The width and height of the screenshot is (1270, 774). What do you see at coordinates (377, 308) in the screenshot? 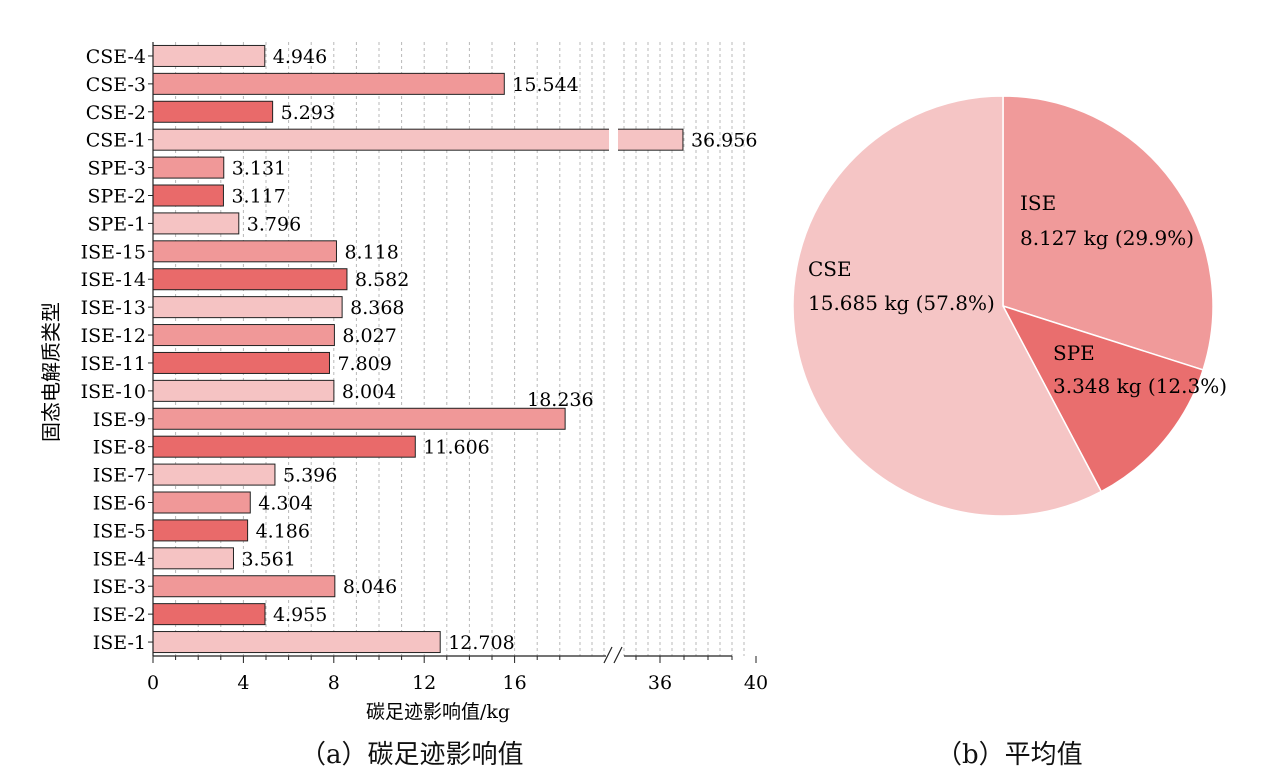
I see `data-label: 8.368` at bounding box center [377, 308].